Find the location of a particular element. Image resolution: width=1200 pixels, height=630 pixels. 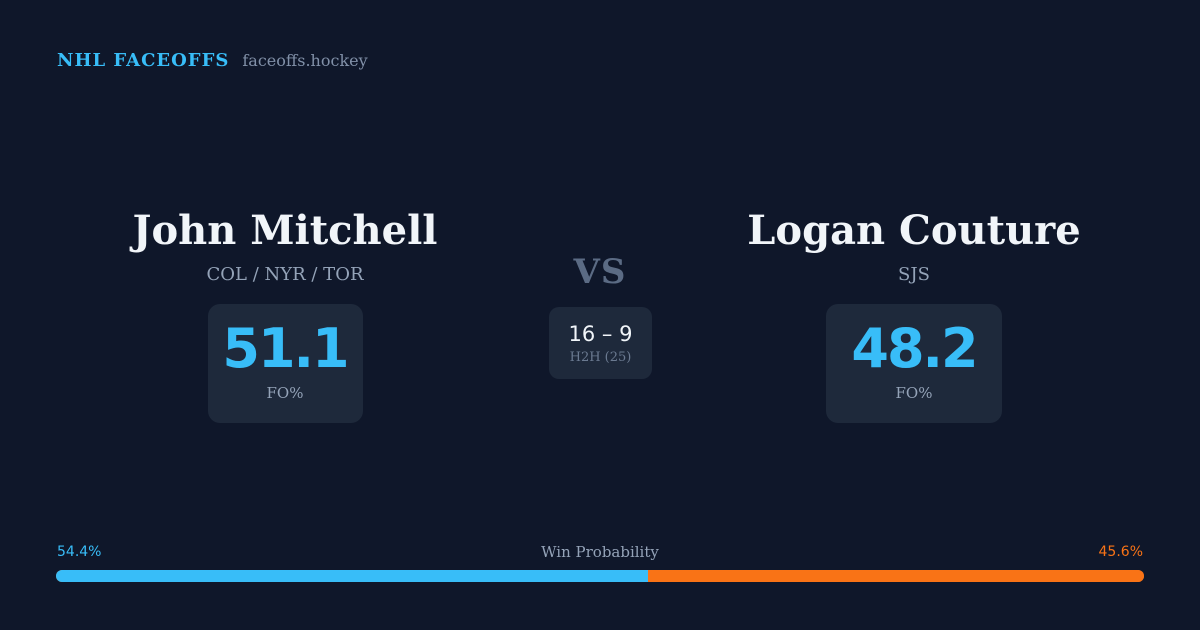

player-left-fo-label: FO% is located at coordinates (285, 392).